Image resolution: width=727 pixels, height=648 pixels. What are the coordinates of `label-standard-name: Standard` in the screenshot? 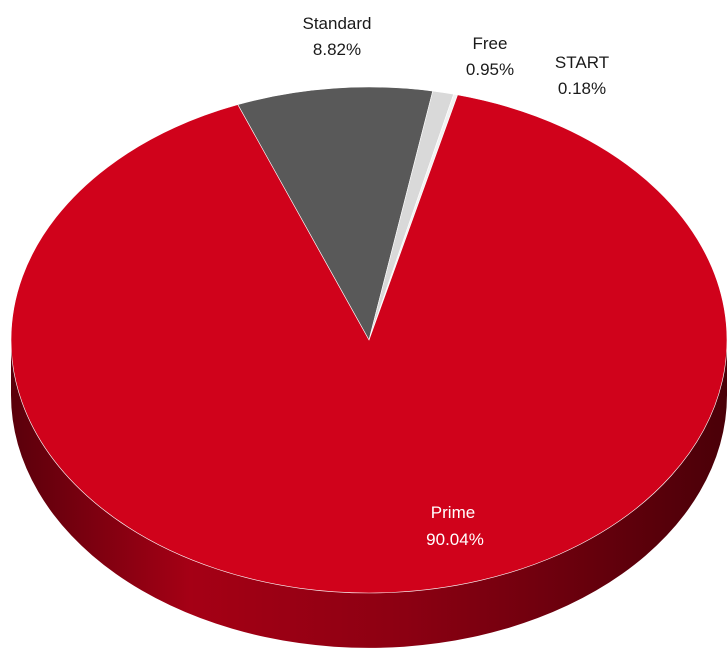 It's located at (337, 23).